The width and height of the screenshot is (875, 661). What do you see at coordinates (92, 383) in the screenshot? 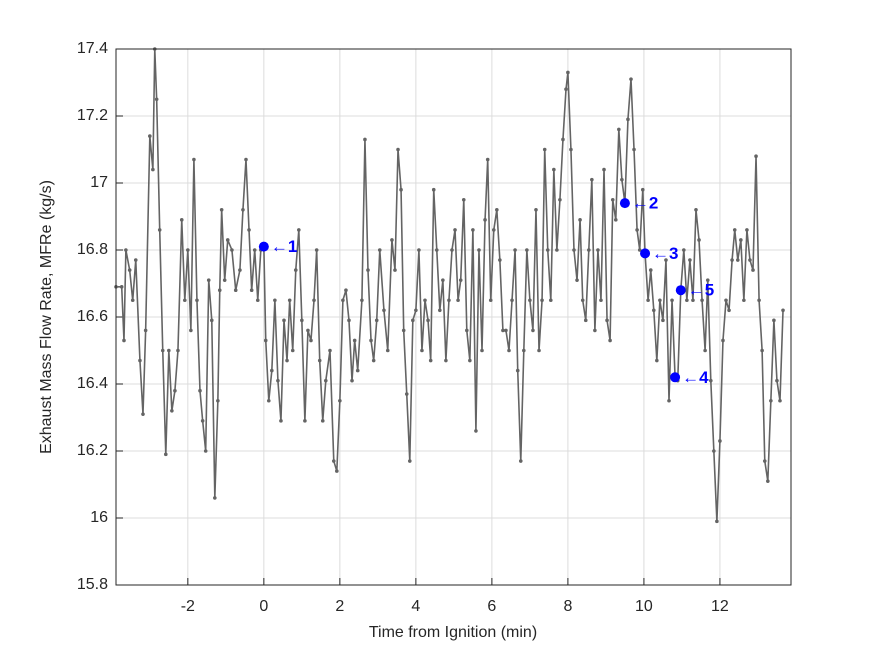
I see `y-tick-label: 16.4` at bounding box center [92, 383].